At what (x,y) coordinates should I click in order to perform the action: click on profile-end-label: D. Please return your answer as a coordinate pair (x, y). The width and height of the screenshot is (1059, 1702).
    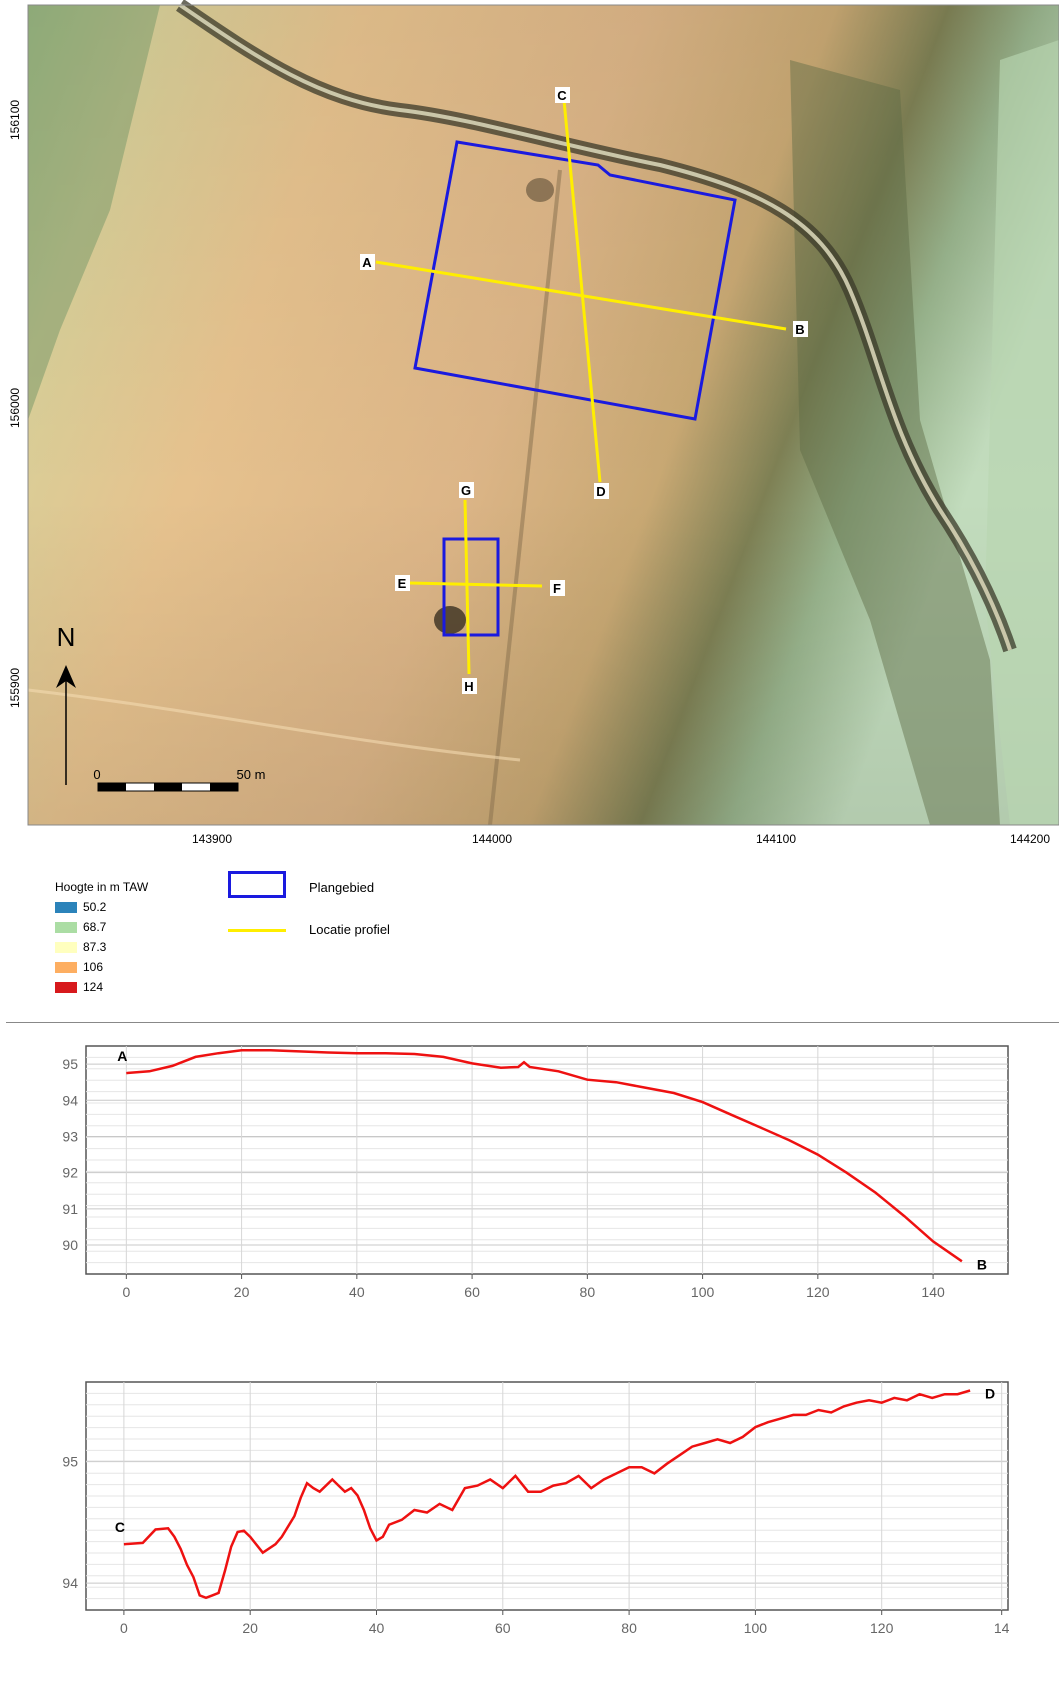
    Looking at the image, I should click on (990, 1394).